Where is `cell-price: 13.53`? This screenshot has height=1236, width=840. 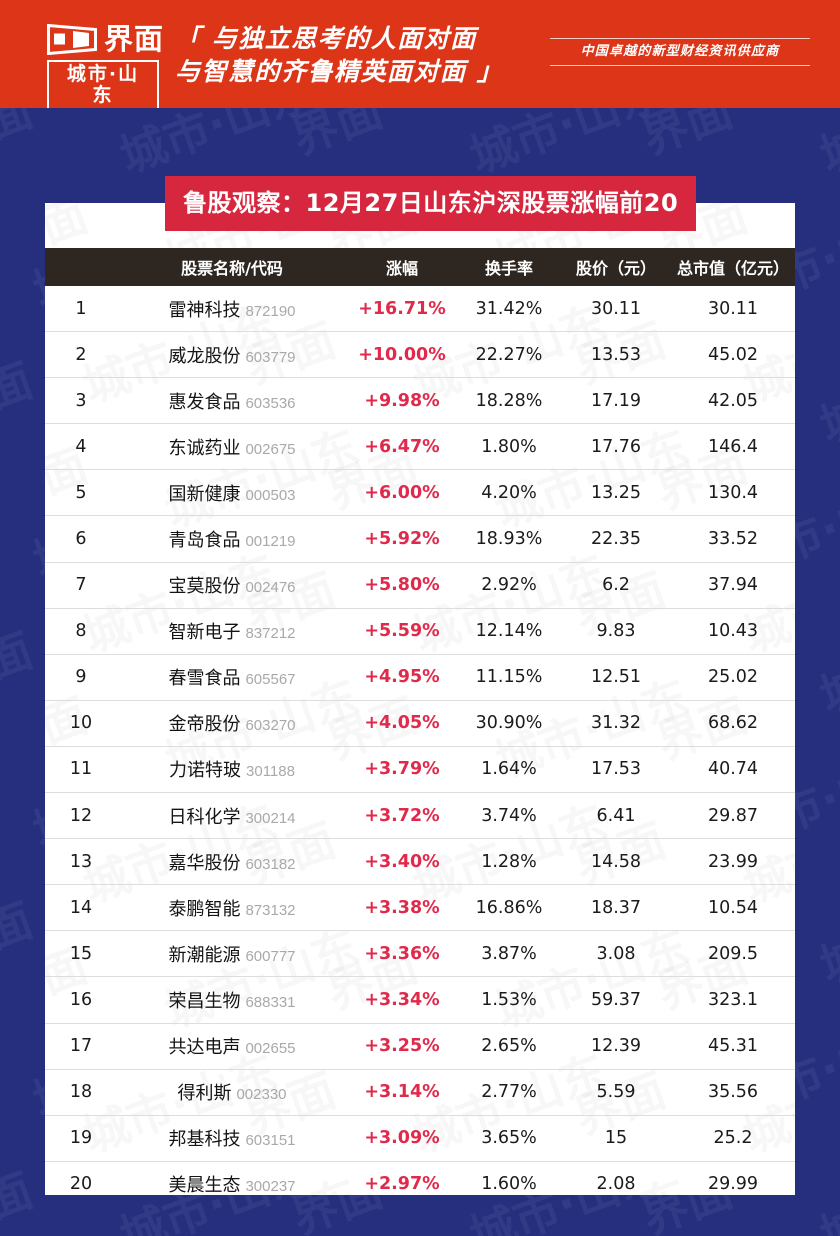
cell-price: 13.53 is located at coordinates (616, 355).